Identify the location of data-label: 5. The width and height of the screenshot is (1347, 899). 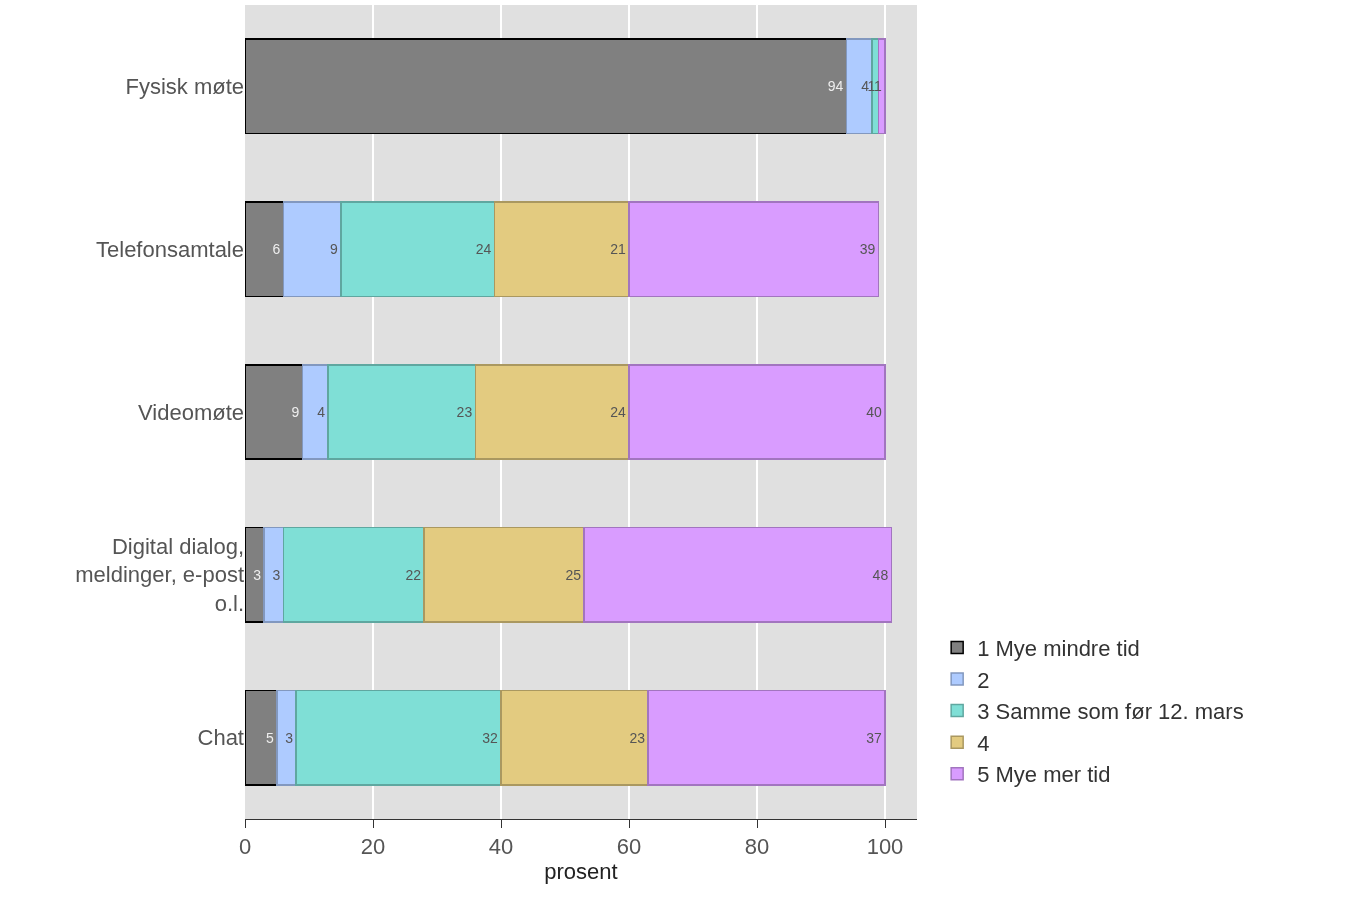
(270, 737).